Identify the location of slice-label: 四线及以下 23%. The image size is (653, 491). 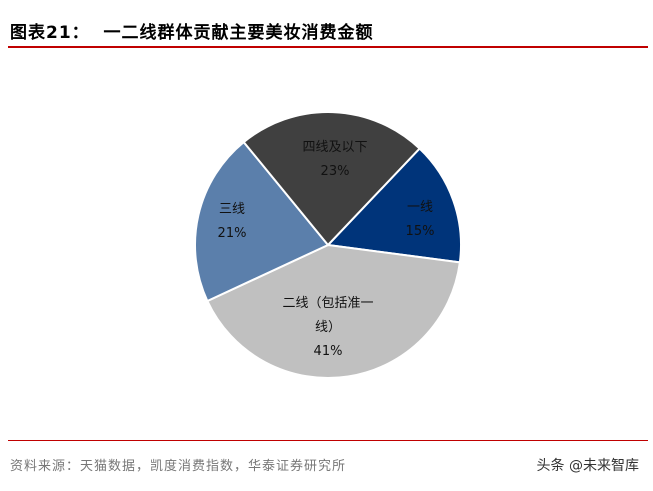
(335, 160).